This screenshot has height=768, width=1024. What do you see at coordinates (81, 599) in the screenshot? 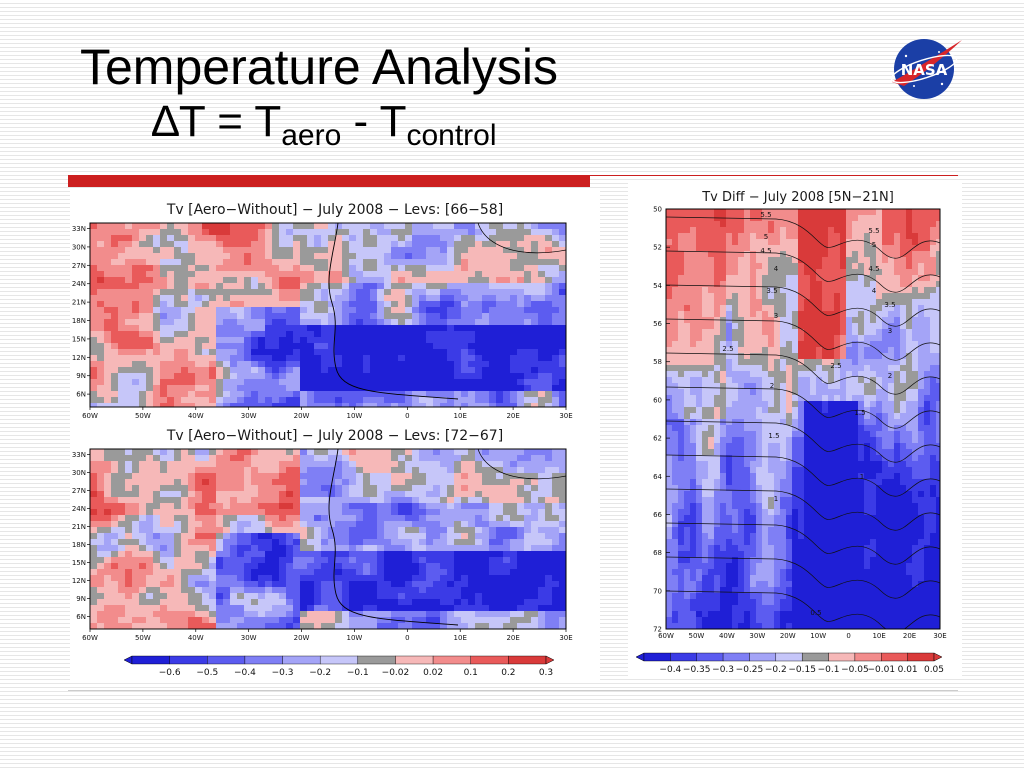
I see `y-tick-label: 9N` at bounding box center [81, 599].